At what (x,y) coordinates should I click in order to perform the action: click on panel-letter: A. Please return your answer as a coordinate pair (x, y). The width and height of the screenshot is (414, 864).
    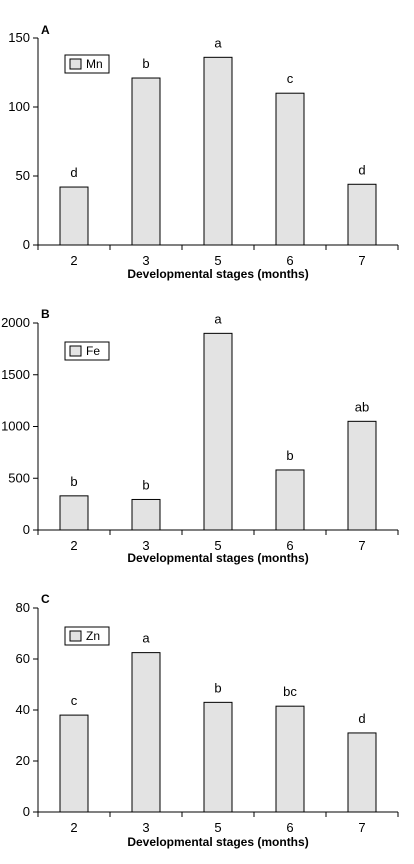
    Looking at the image, I should click on (45, 30).